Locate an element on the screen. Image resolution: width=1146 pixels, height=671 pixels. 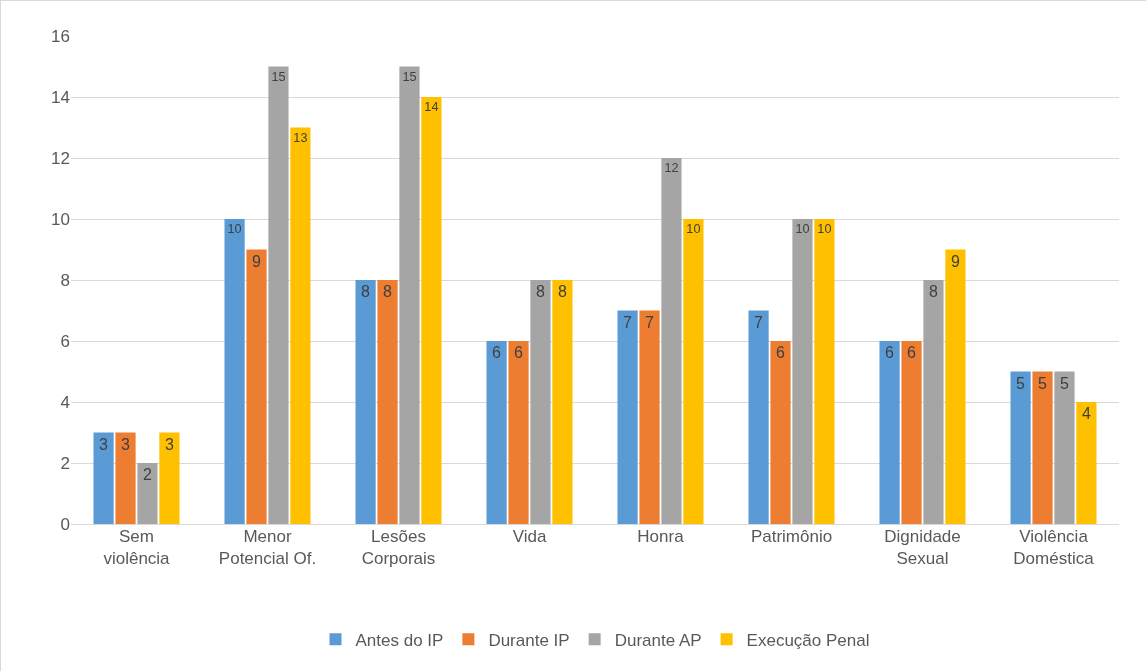
data-label: 14 is located at coordinates (431, 107).